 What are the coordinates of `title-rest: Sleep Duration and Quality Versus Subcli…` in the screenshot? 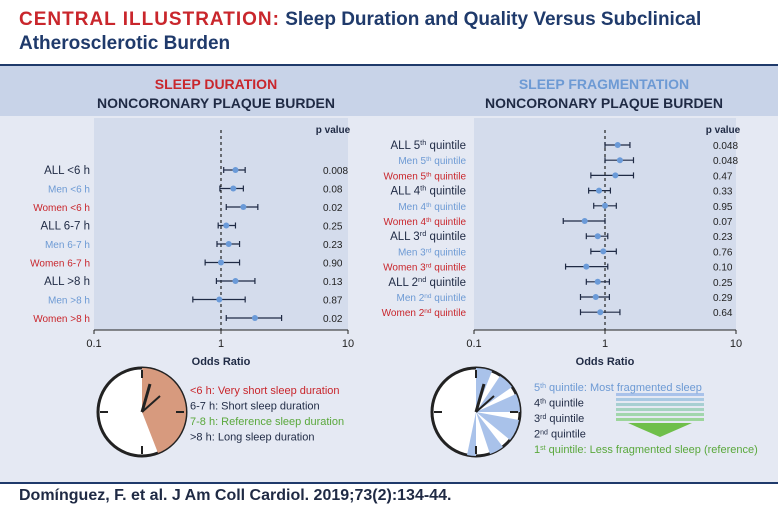 It's located at (490, 19).